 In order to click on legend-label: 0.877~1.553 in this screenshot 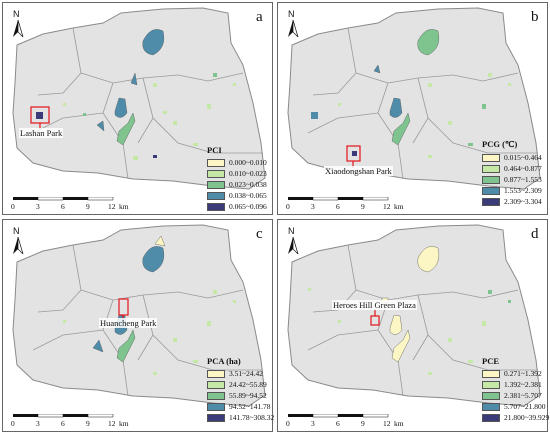, I will do `click(523, 179)`.